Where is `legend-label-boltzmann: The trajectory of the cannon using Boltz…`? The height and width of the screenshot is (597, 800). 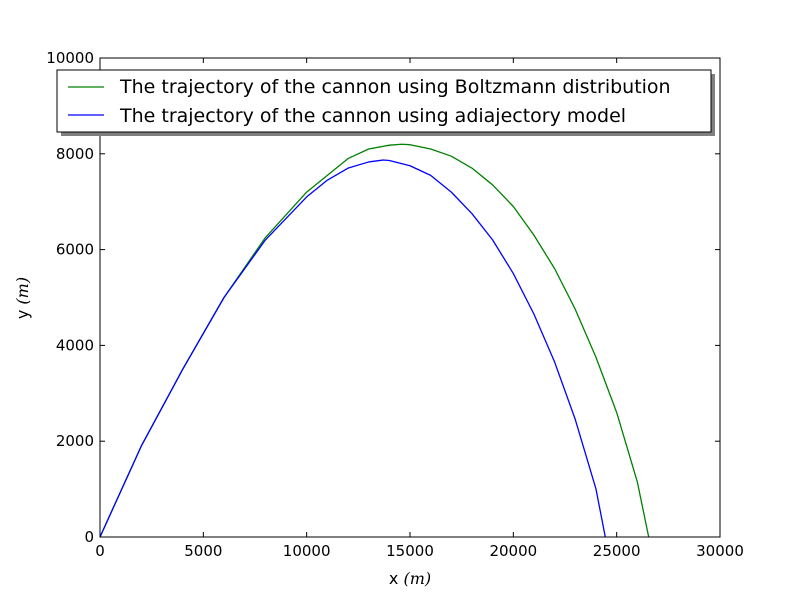
legend-label-boltzmann: The trajectory of the cannon using Boltz… is located at coordinates (395, 87).